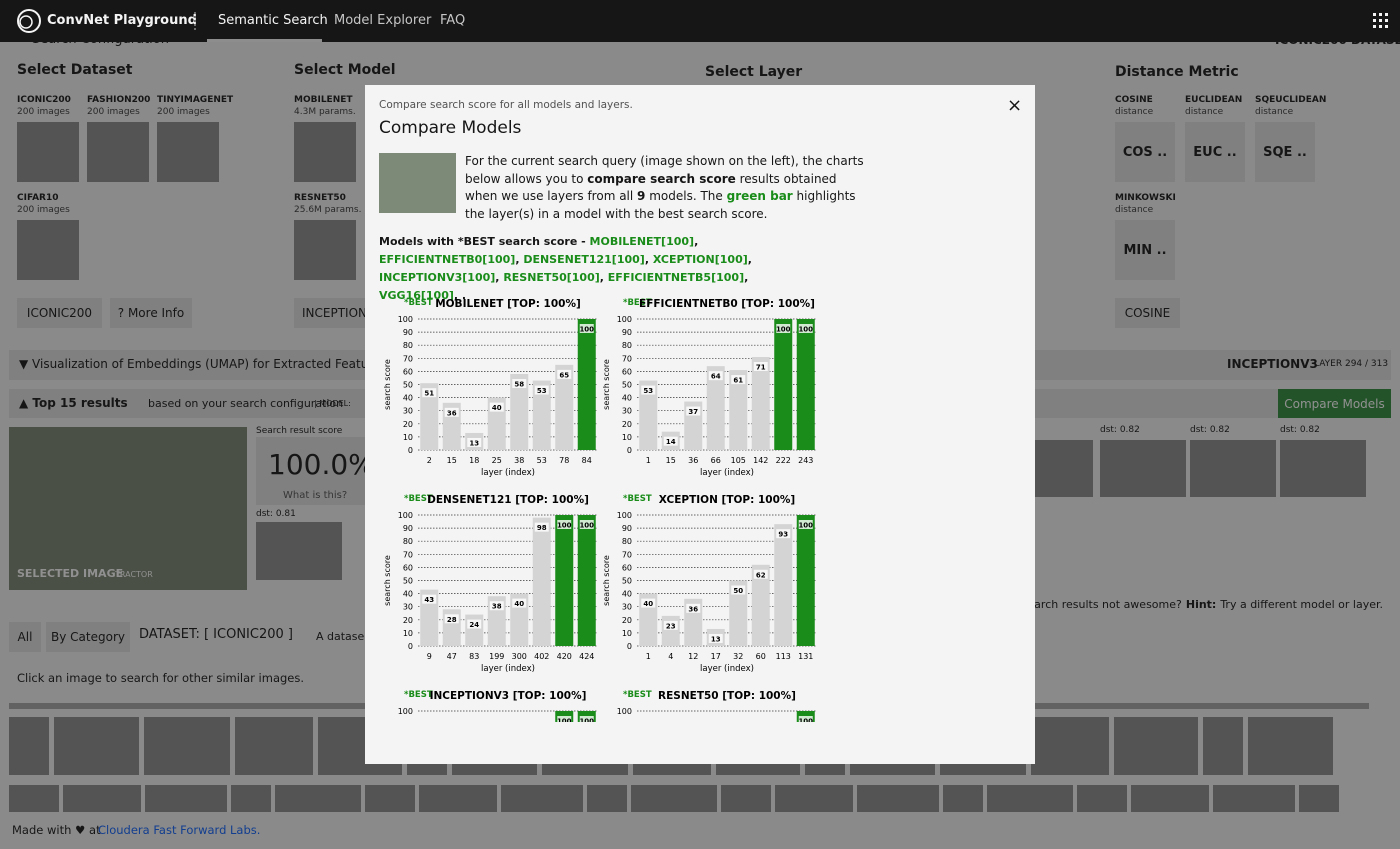 The width and height of the screenshot is (1400, 849). Describe the element at coordinates (332, 403) in the screenshot. I see `results-model: | MODEL:` at that location.